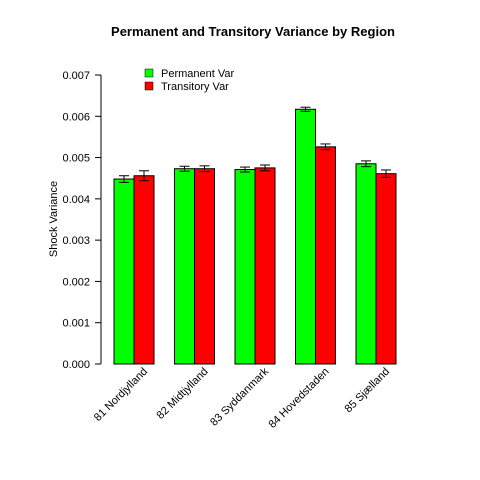 The image size is (480, 480). Describe the element at coordinates (76, 200) in the screenshot. I see `y-tick-label: 0.004` at that location.